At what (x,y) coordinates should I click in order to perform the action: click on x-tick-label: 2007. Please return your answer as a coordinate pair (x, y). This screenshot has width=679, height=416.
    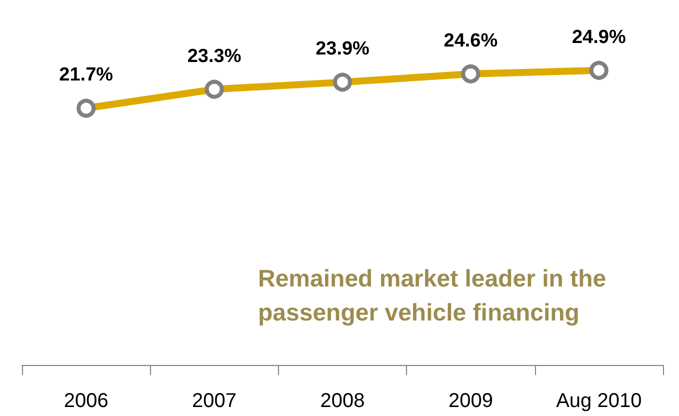
    Looking at the image, I should click on (214, 401).